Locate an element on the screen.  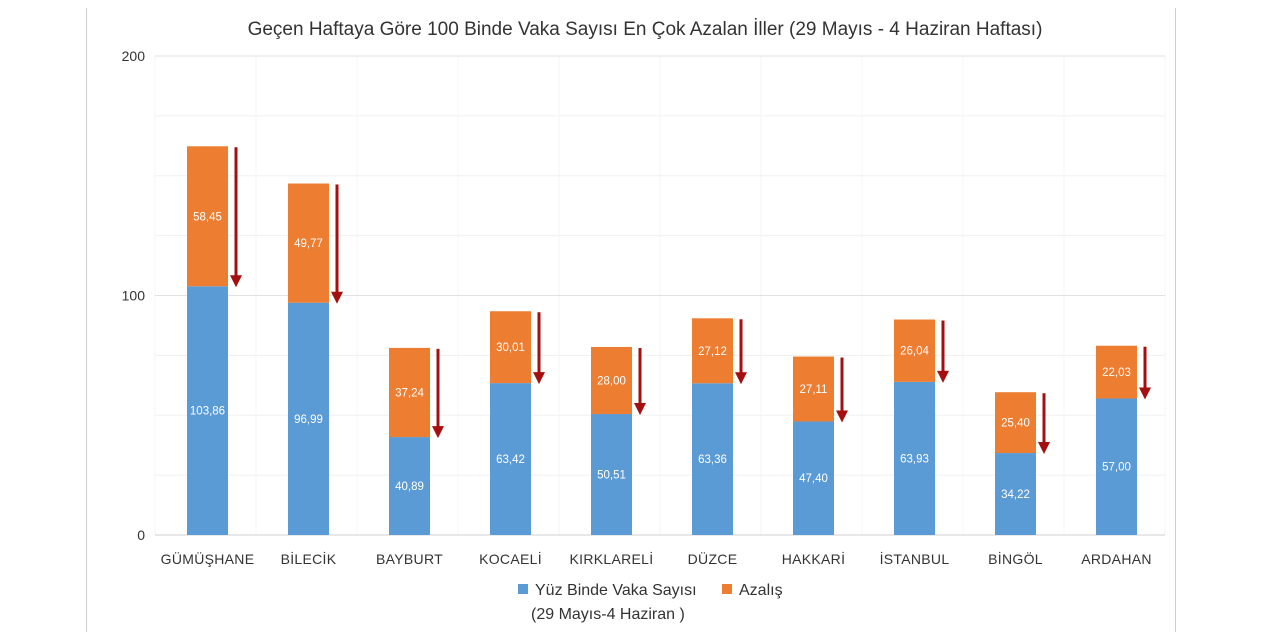
data-label-vaka: 47,40 is located at coordinates (813, 479).